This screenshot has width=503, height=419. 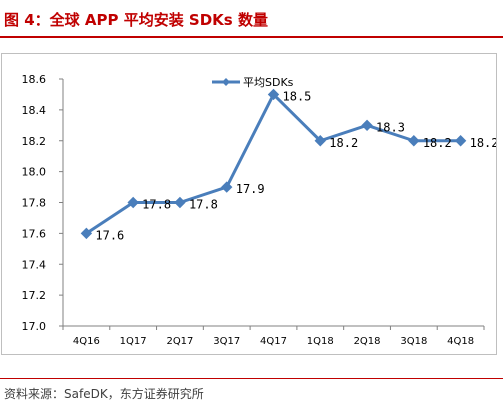 What do you see at coordinates (34, 203) in the screenshot?
I see `y-tick-label: 17.8` at bounding box center [34, 203].